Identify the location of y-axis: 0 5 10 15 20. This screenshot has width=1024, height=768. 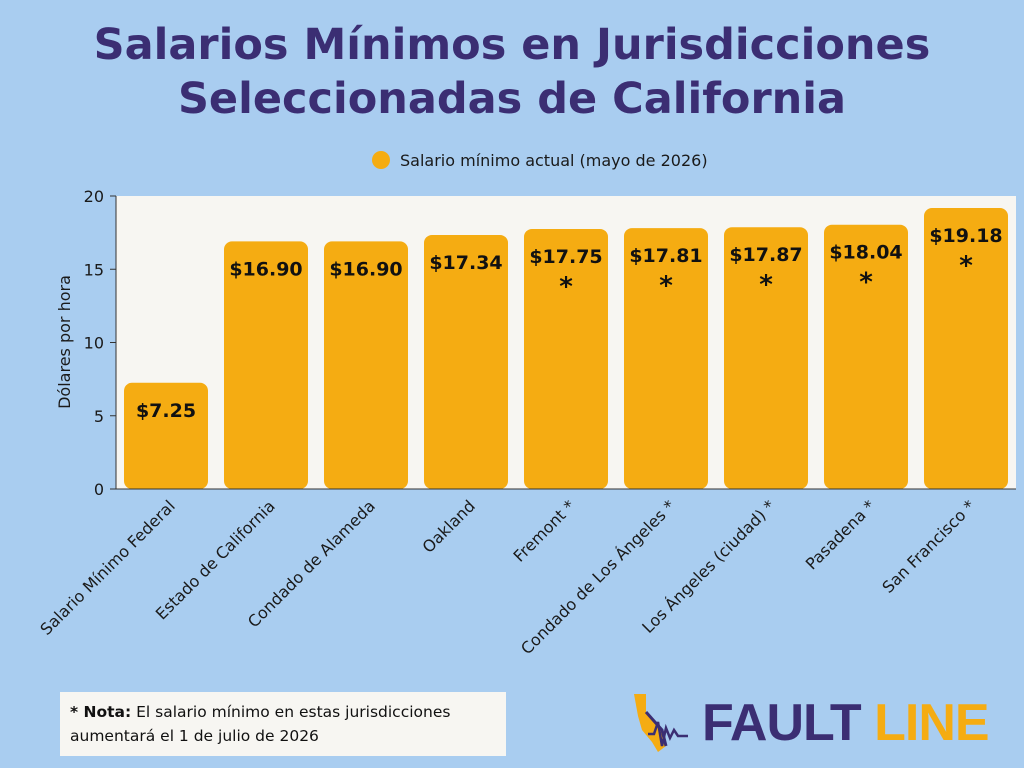
(100, 343).